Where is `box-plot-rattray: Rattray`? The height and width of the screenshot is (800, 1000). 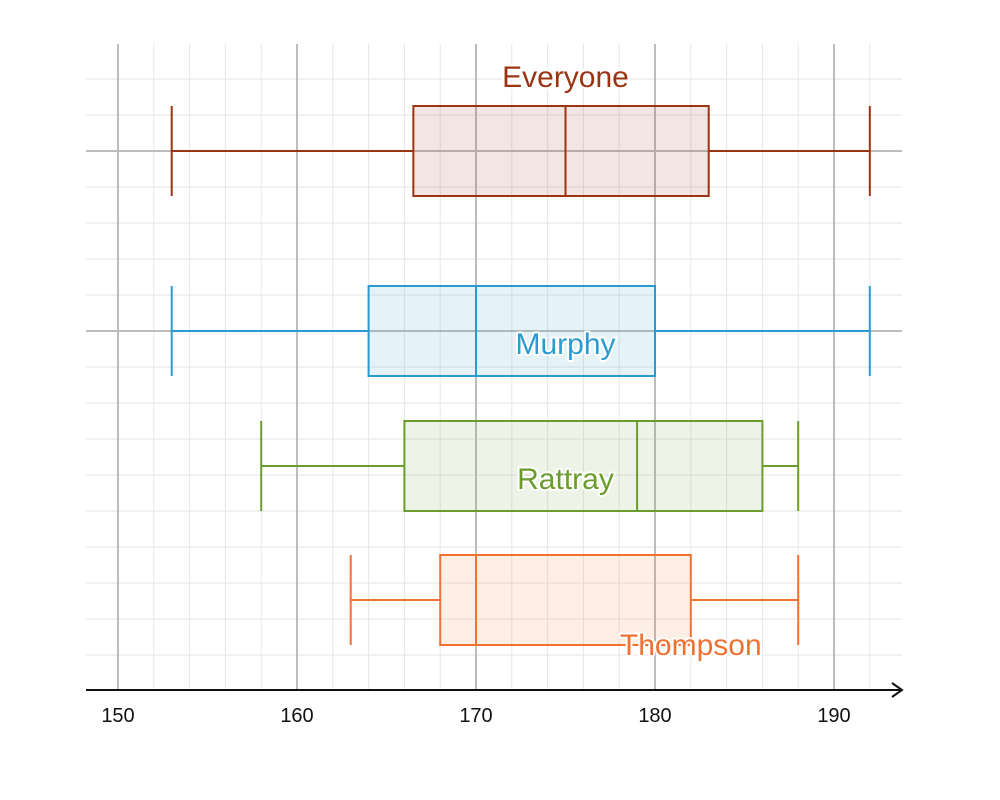 box-plot-rattray: Rattray is located at coordinates (530, 466).